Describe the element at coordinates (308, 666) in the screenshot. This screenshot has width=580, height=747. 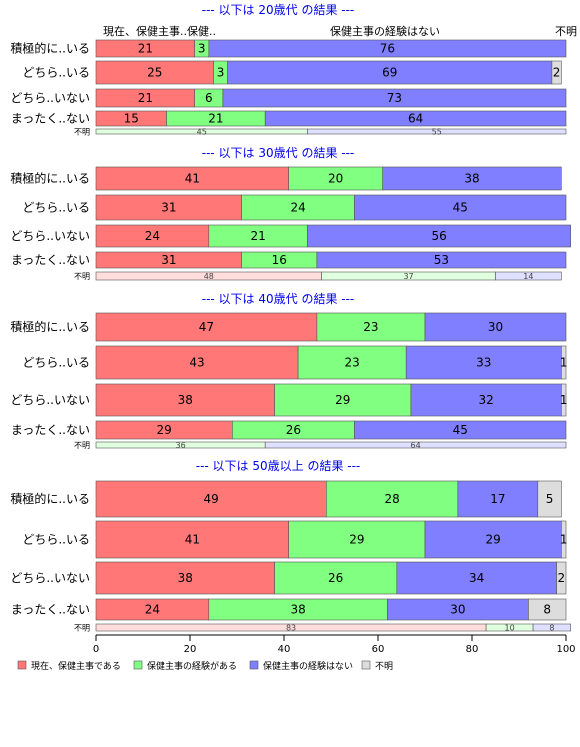
I see `legend-label: 保健主事の経験はない` at that location.